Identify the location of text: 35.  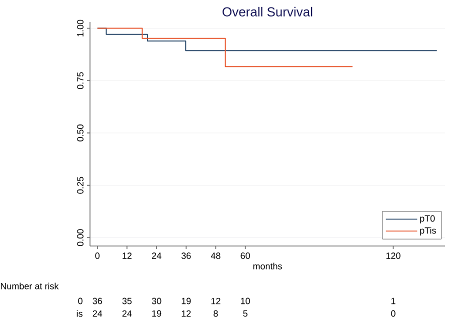
(127, 301).